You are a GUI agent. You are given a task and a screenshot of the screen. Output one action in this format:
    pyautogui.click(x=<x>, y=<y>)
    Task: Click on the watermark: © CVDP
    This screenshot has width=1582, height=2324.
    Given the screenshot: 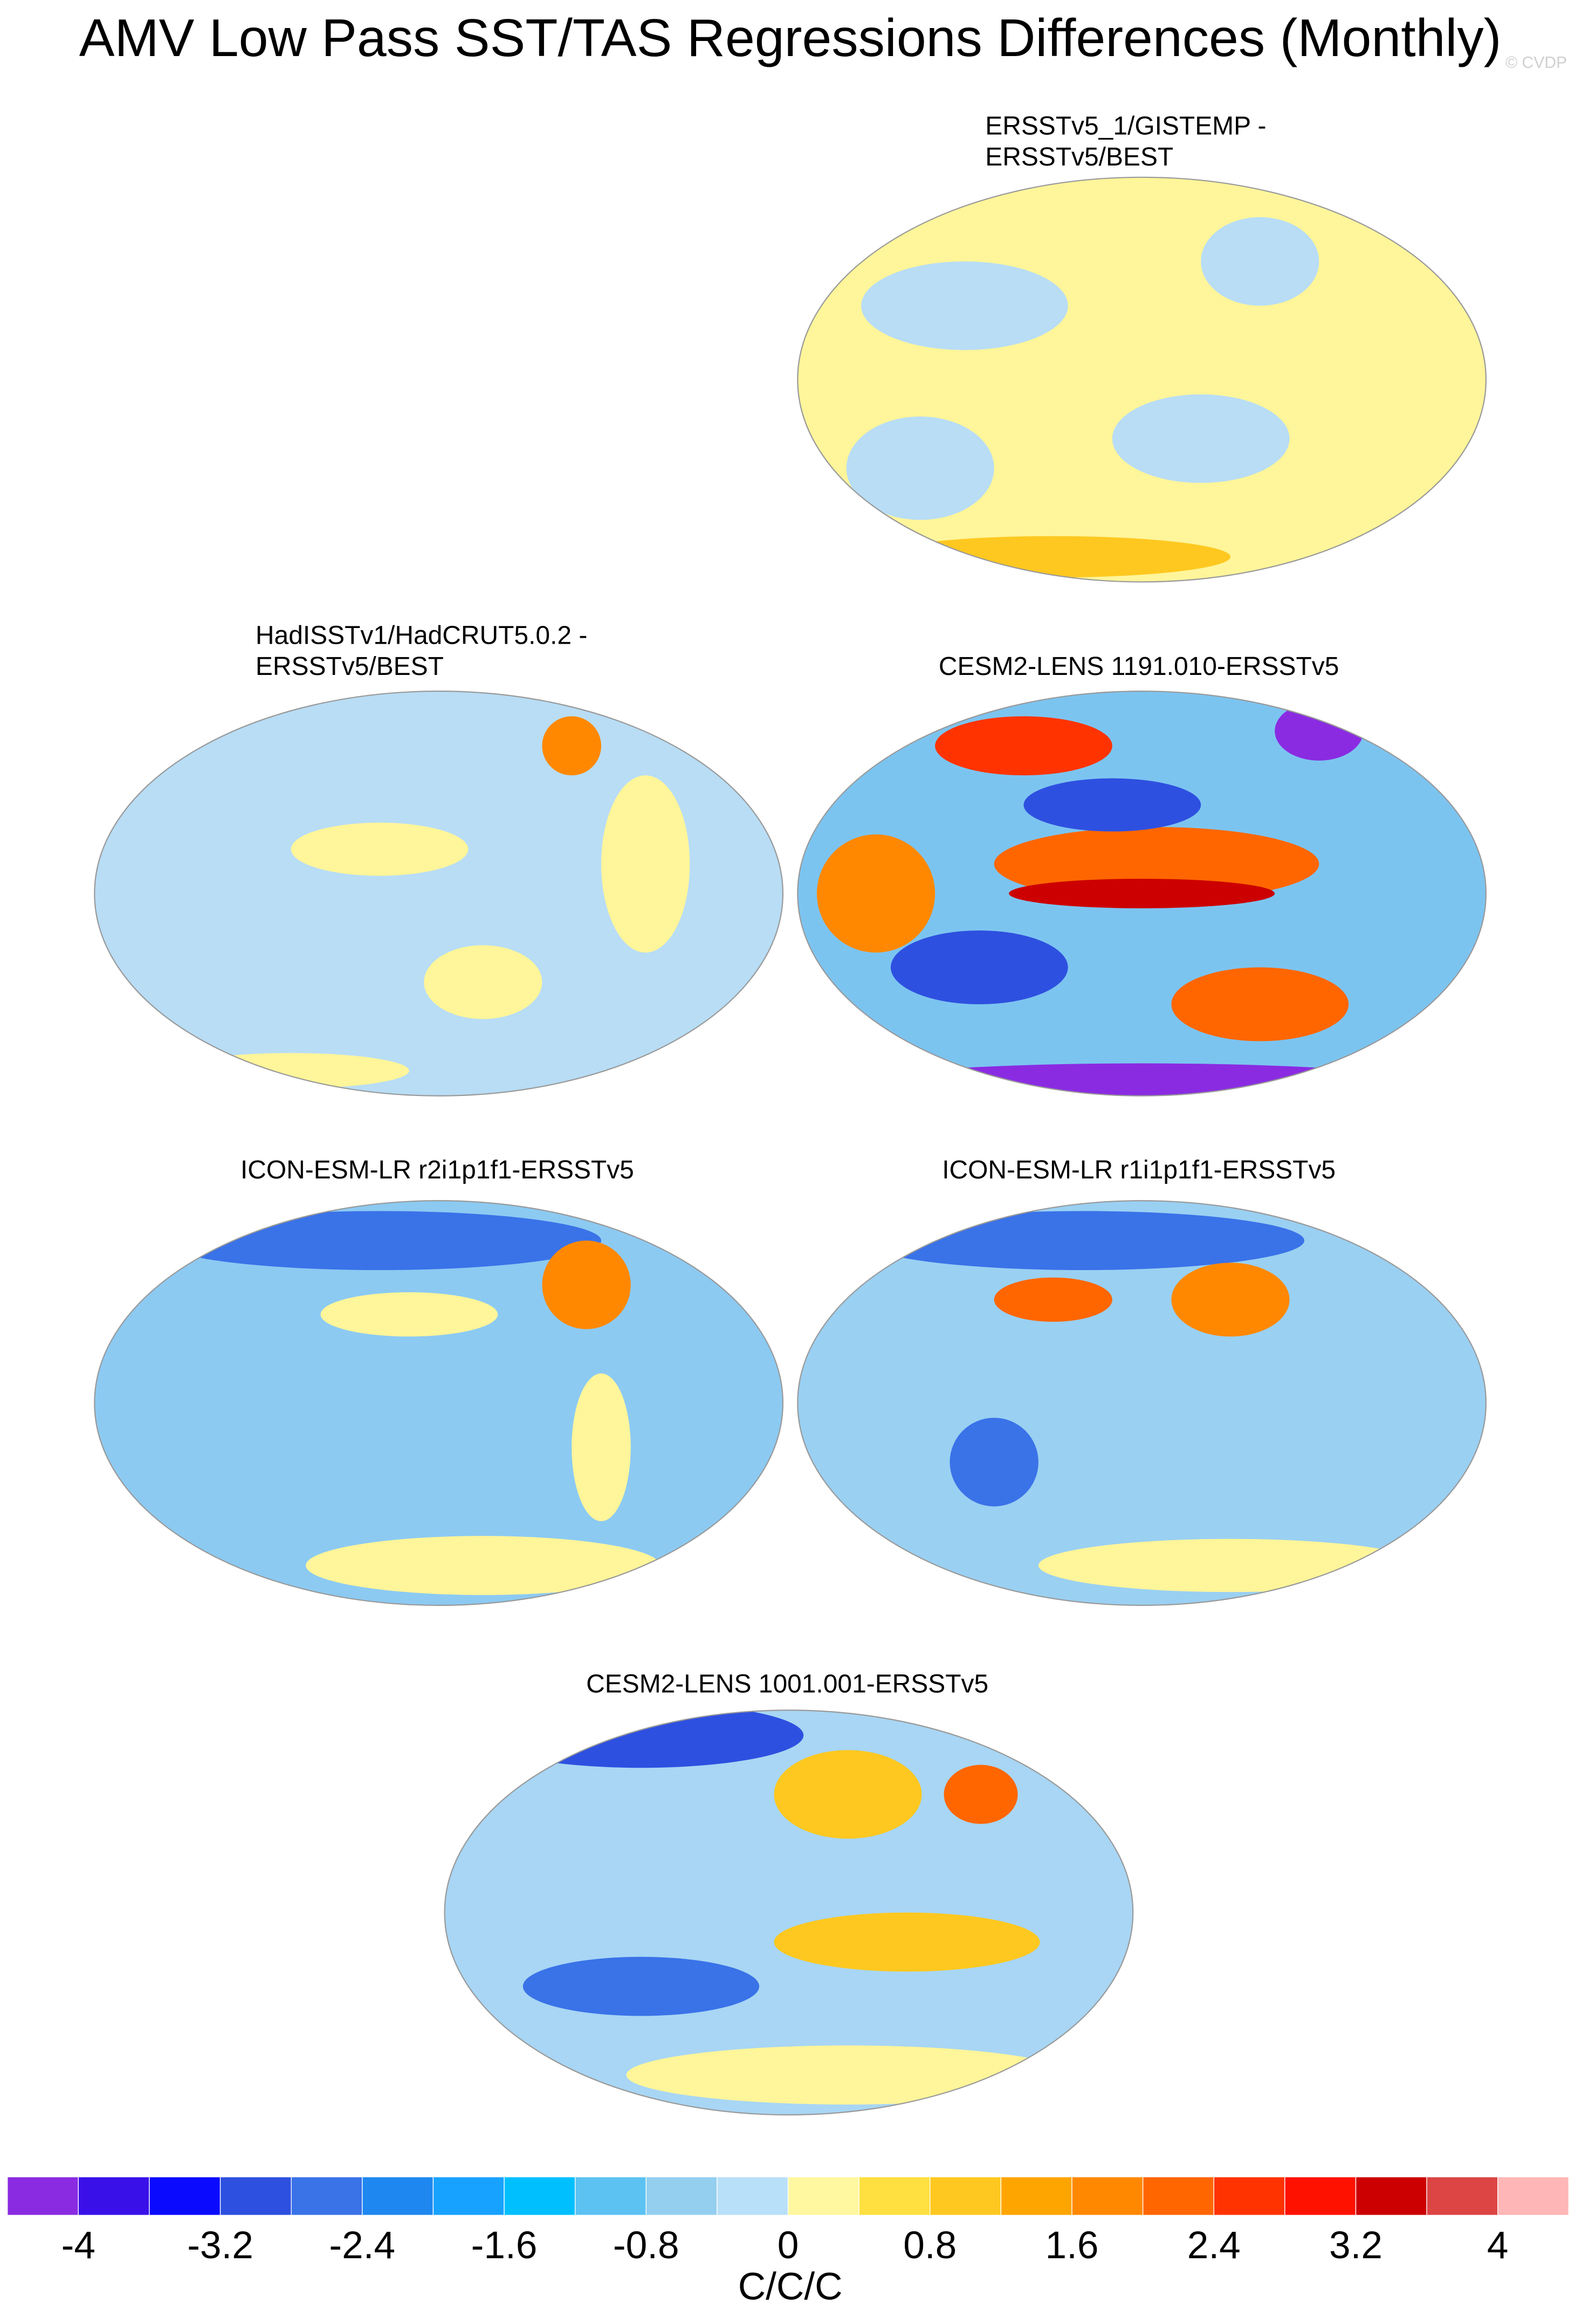 What is the action you would take?
    pyautogui.click(x=1536, y=63)
    